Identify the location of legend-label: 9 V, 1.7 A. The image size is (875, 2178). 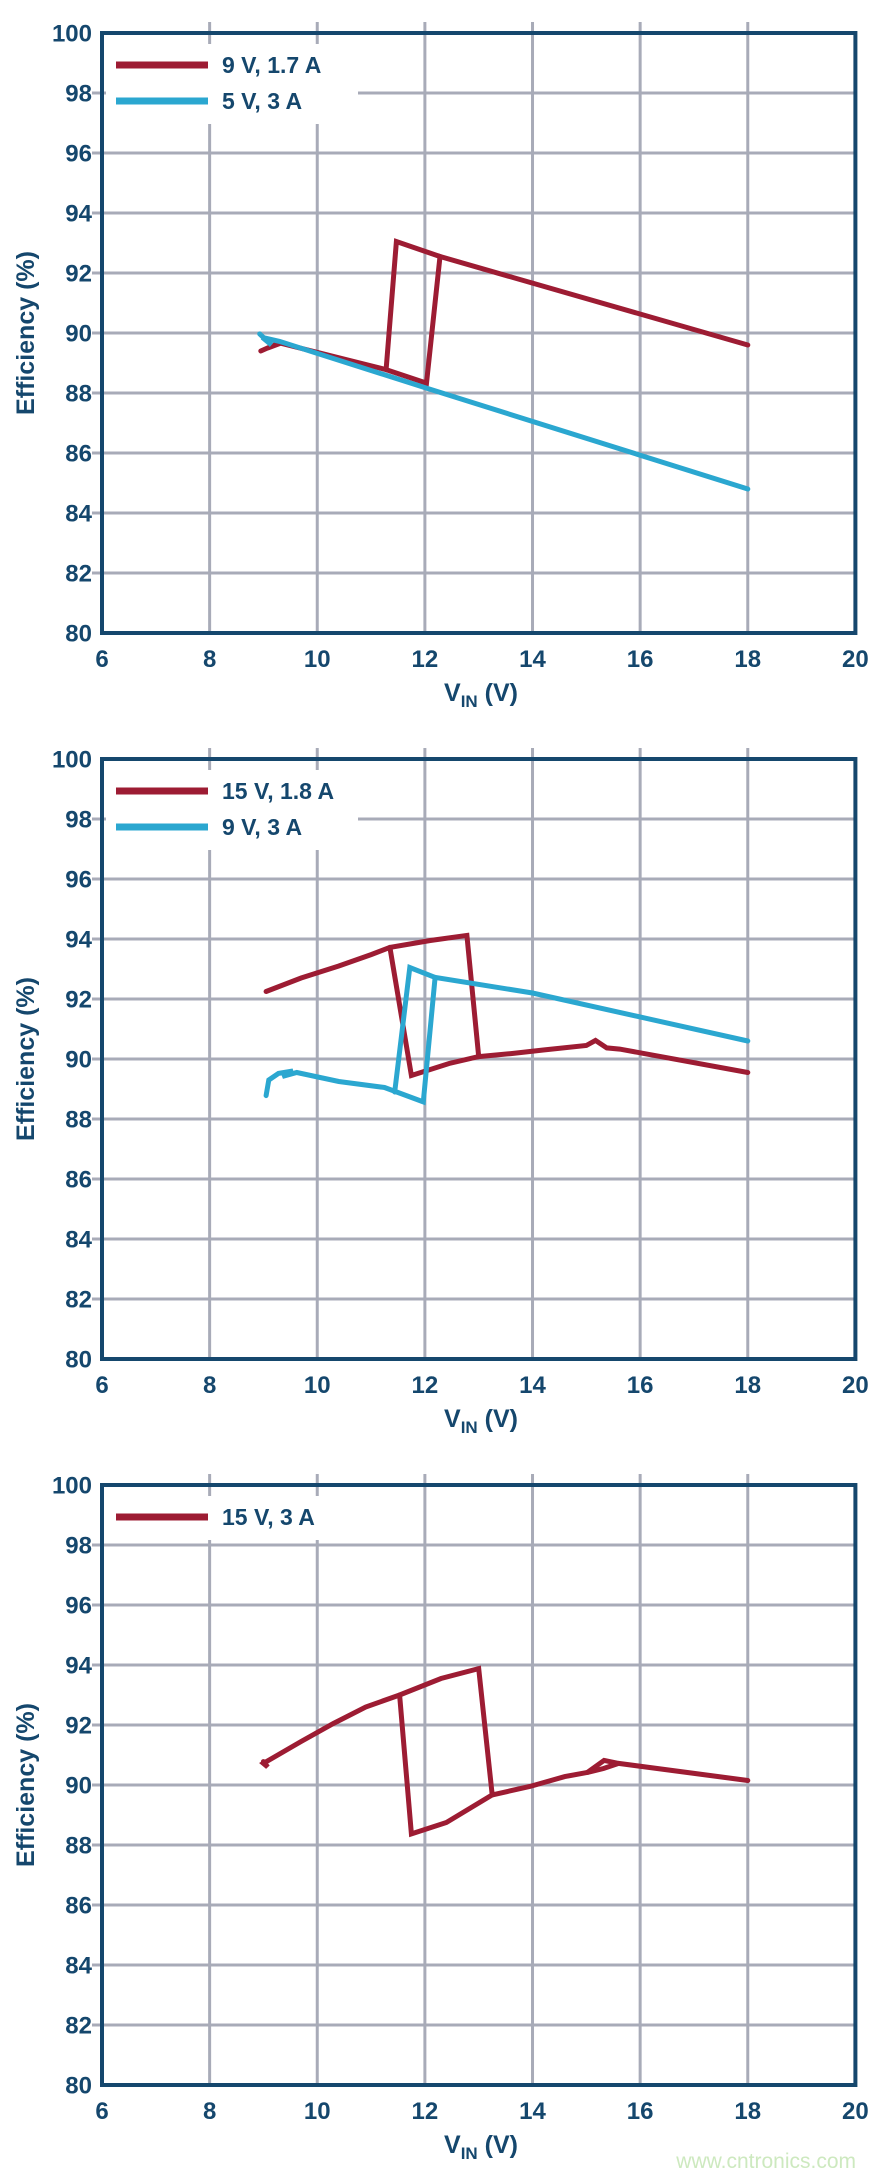
(271, 65).